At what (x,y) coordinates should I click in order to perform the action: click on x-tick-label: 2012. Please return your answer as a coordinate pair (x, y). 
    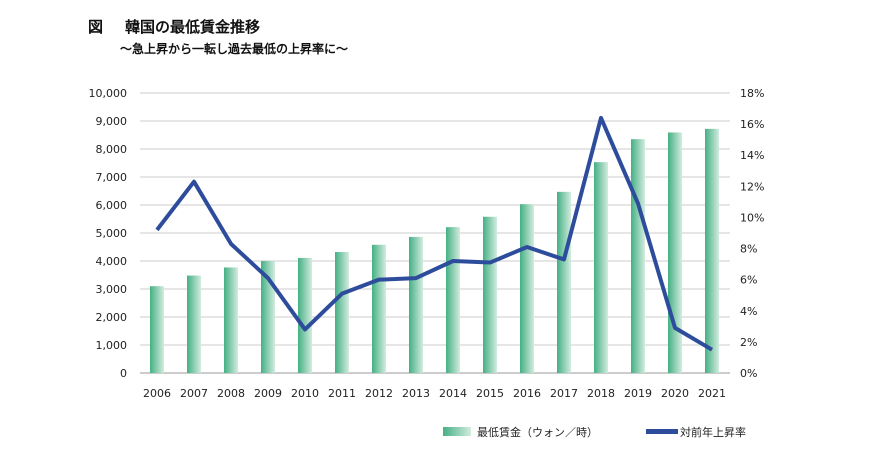
    Looking at the image, I should click on (379, 393).